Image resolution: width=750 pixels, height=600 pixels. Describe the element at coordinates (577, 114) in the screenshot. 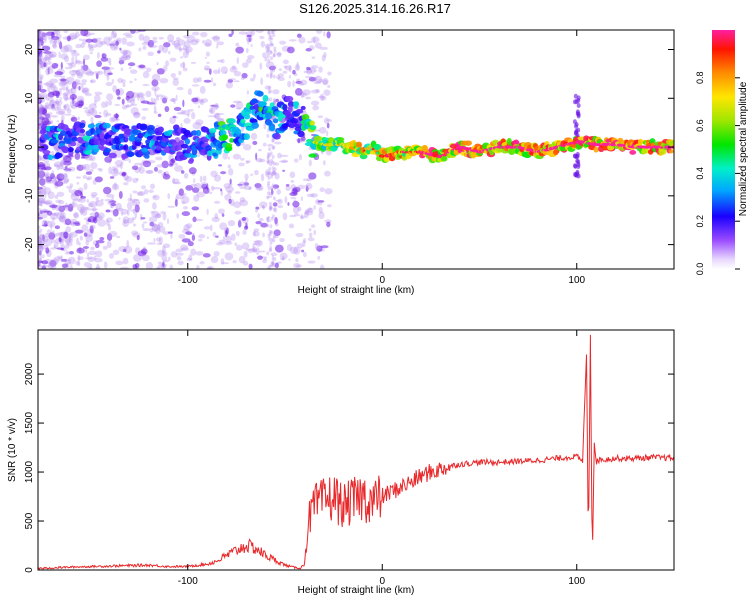

I see `spectrogram-spike-blob` at that location.